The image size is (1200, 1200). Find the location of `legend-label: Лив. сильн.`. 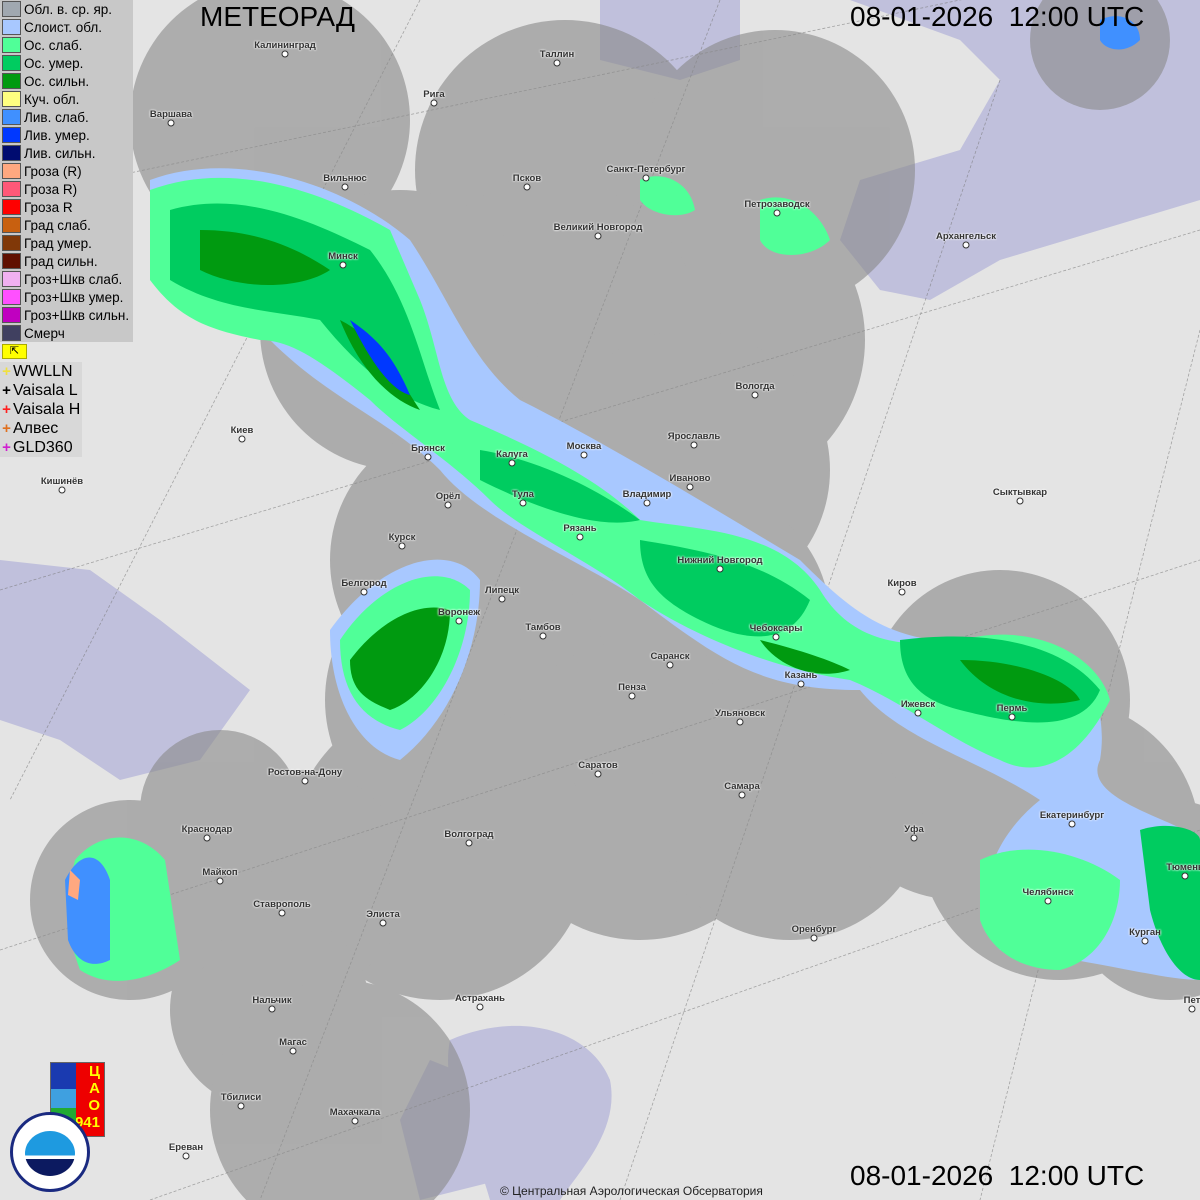

legend-label: Лив. сильн. is located at coordinates (60, 153).